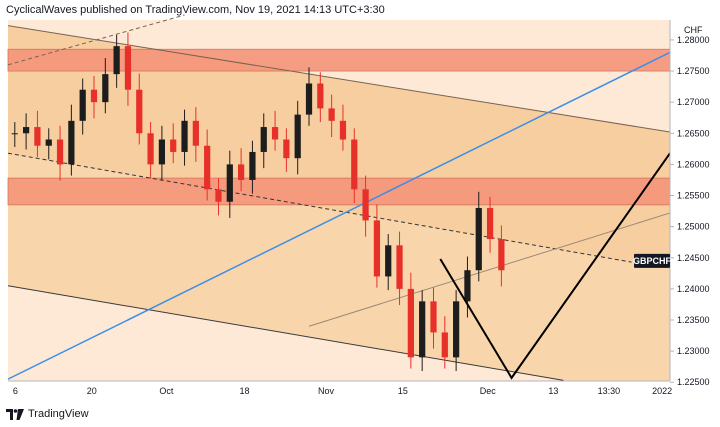  Describe the element at coordinates (693, 102) in the screenshot. I see `y-tick-label: 1.27000` at that location.